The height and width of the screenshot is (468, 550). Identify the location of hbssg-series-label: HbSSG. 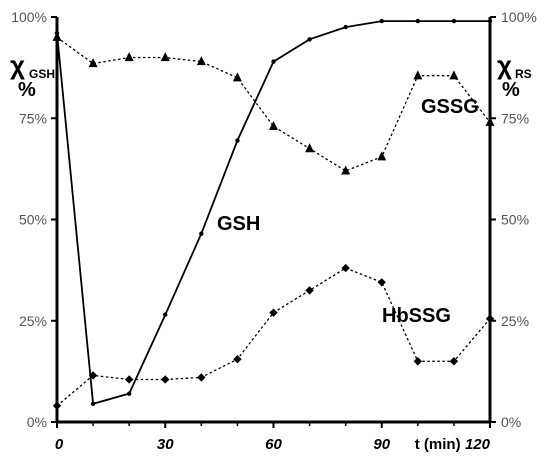
(416, 316).